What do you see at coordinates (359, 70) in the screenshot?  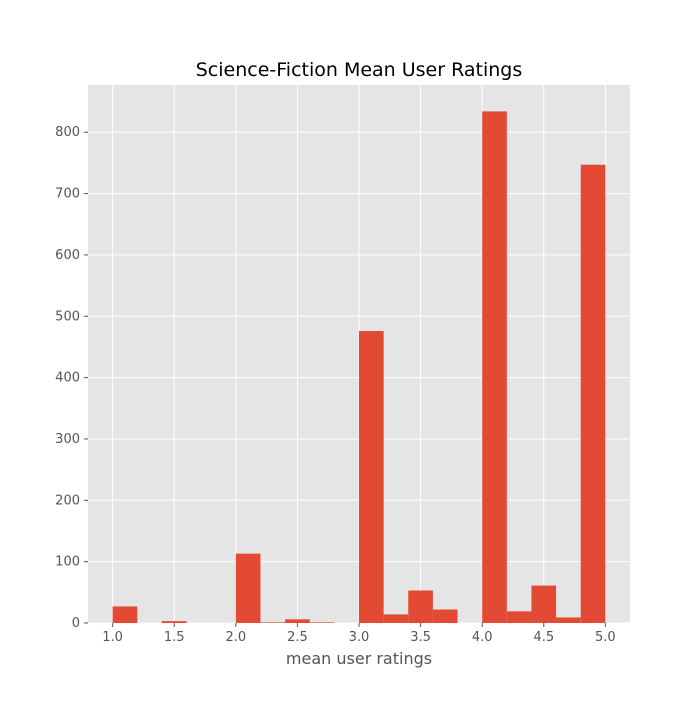 I see `chart-title: Science-Fiction Mean User Ratings` at bounding box center [359, 70].